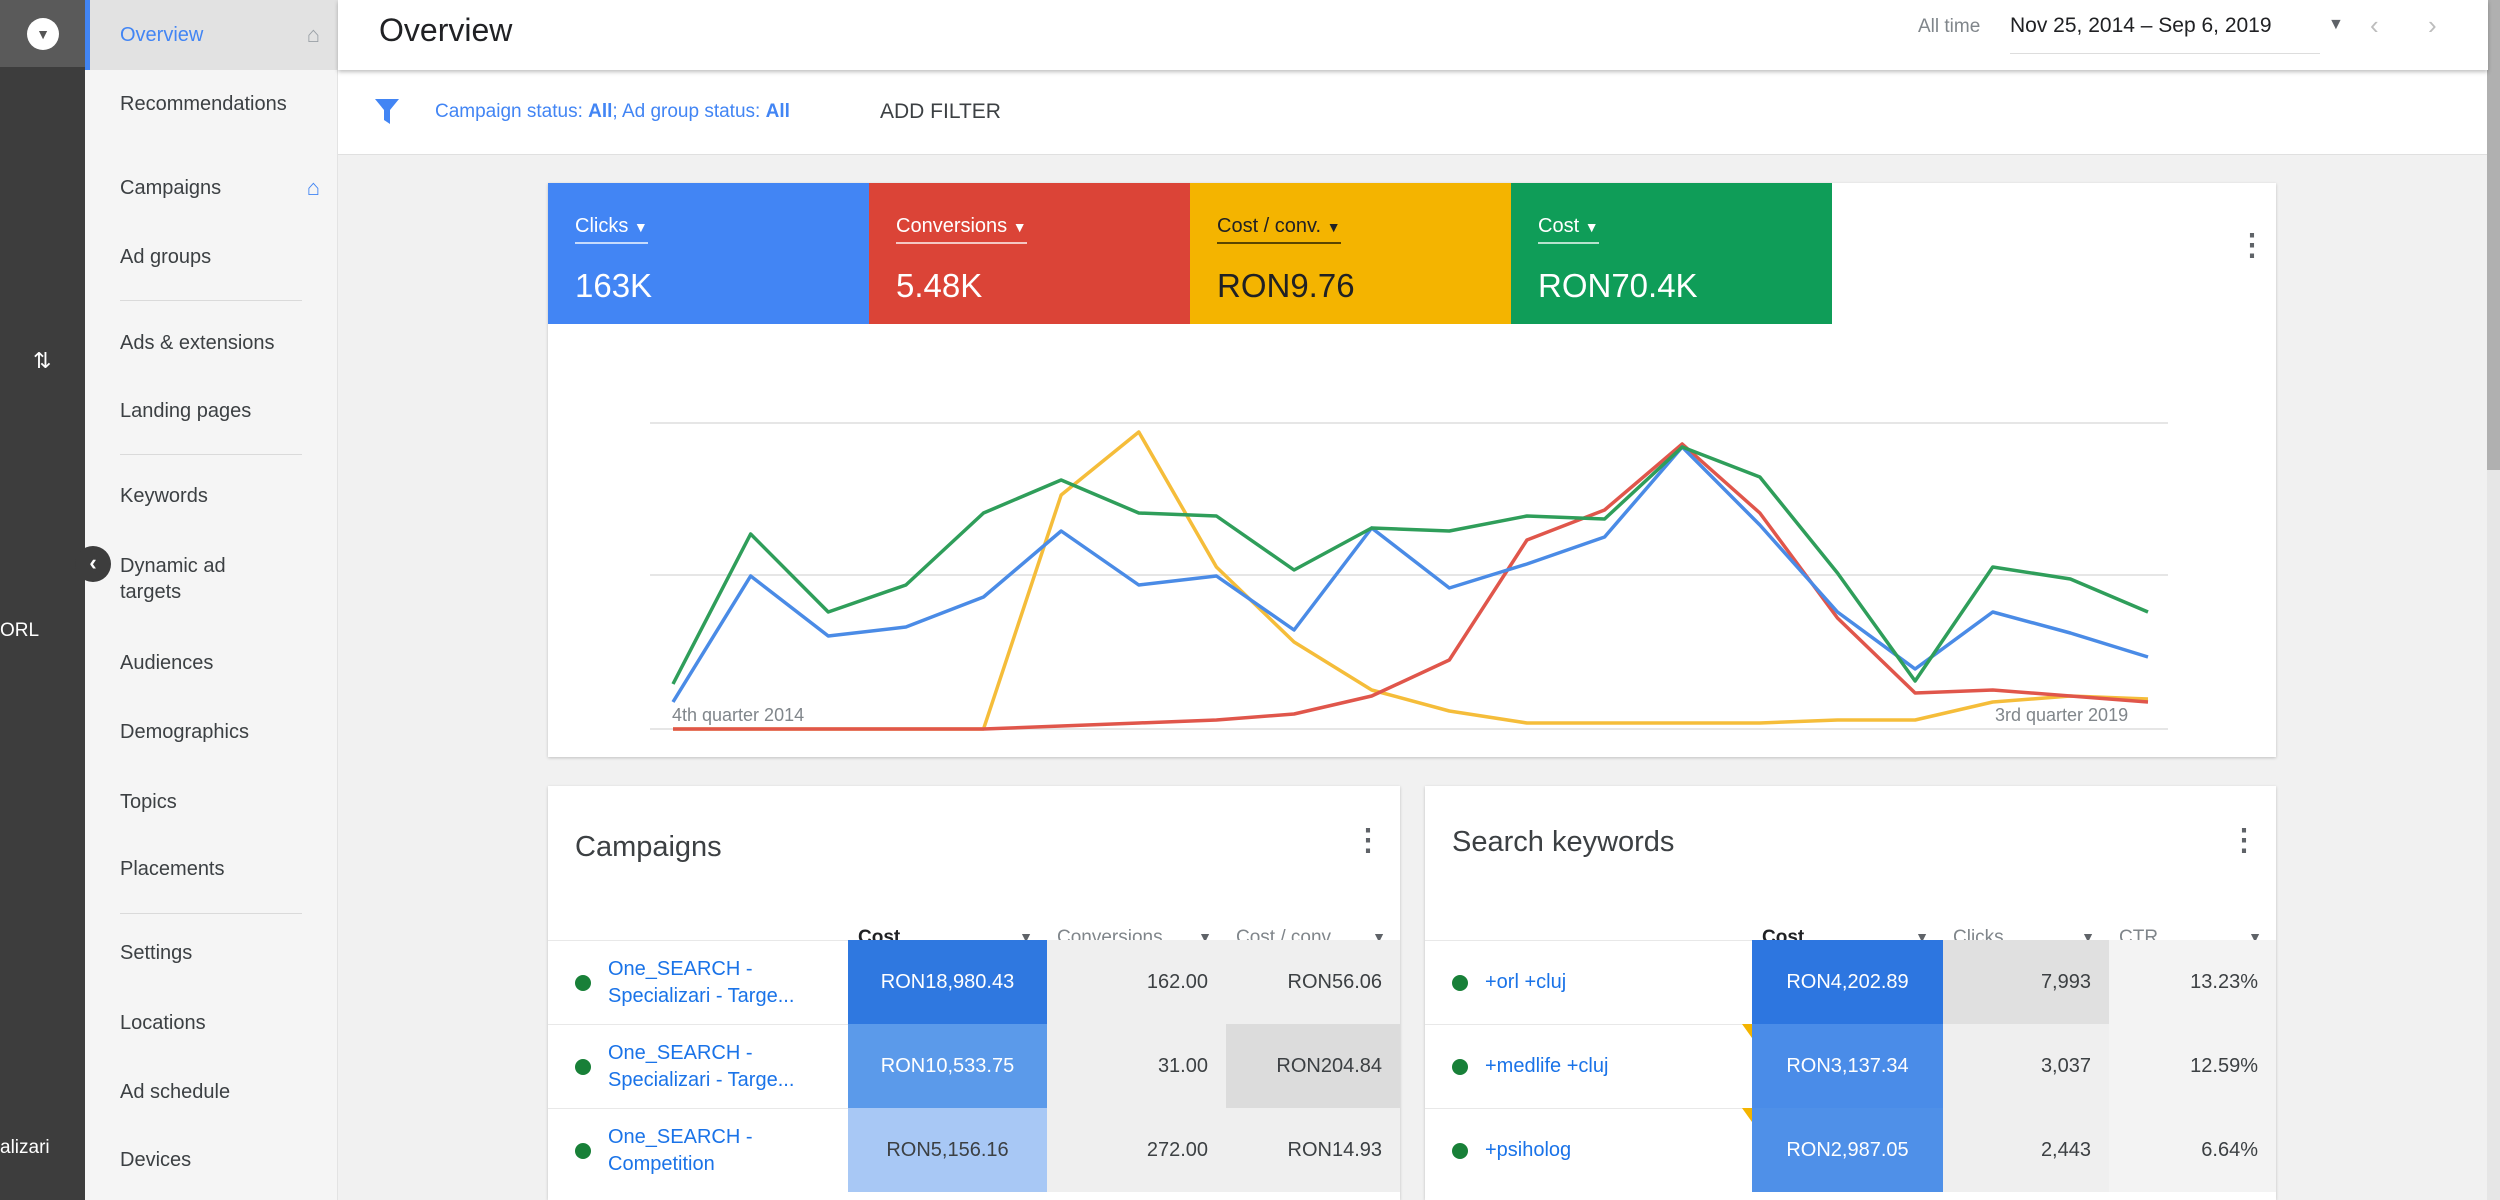  What do you see at coordinates (1269, 226) in the screenshot?
I see `metric-label-text: Cost / conv.` at bounding box center [1269, 226].